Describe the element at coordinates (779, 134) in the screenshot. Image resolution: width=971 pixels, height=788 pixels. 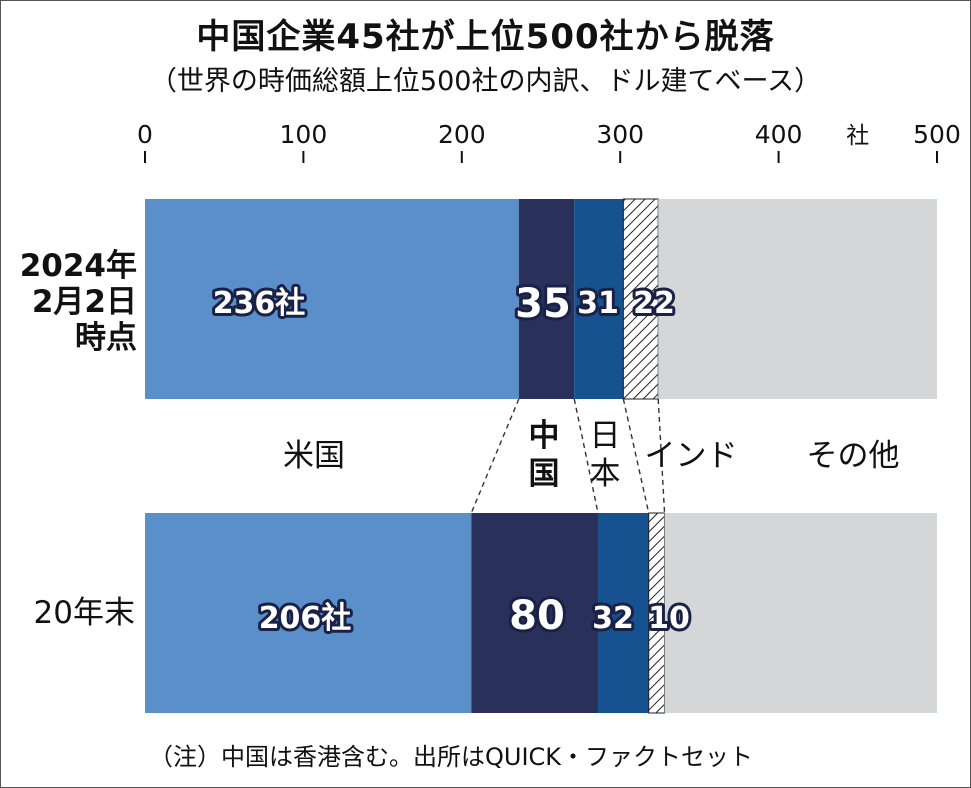
I see `x-tick-label: 400` at that location.